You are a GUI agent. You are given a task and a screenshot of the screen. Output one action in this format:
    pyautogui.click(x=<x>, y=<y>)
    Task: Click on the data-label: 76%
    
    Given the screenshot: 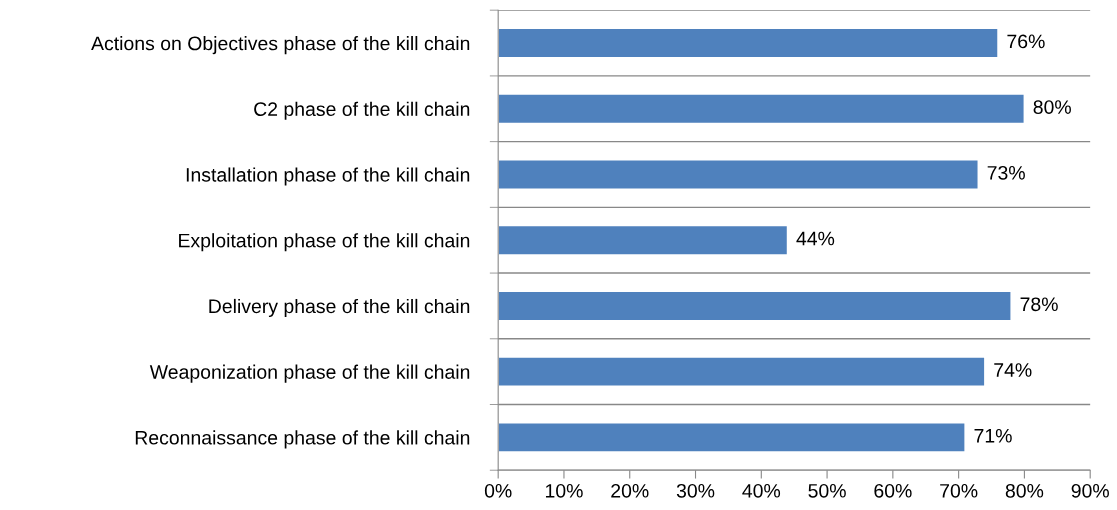 What is the action you would take?
    pyautogui.click(x=1026, y=41)
    